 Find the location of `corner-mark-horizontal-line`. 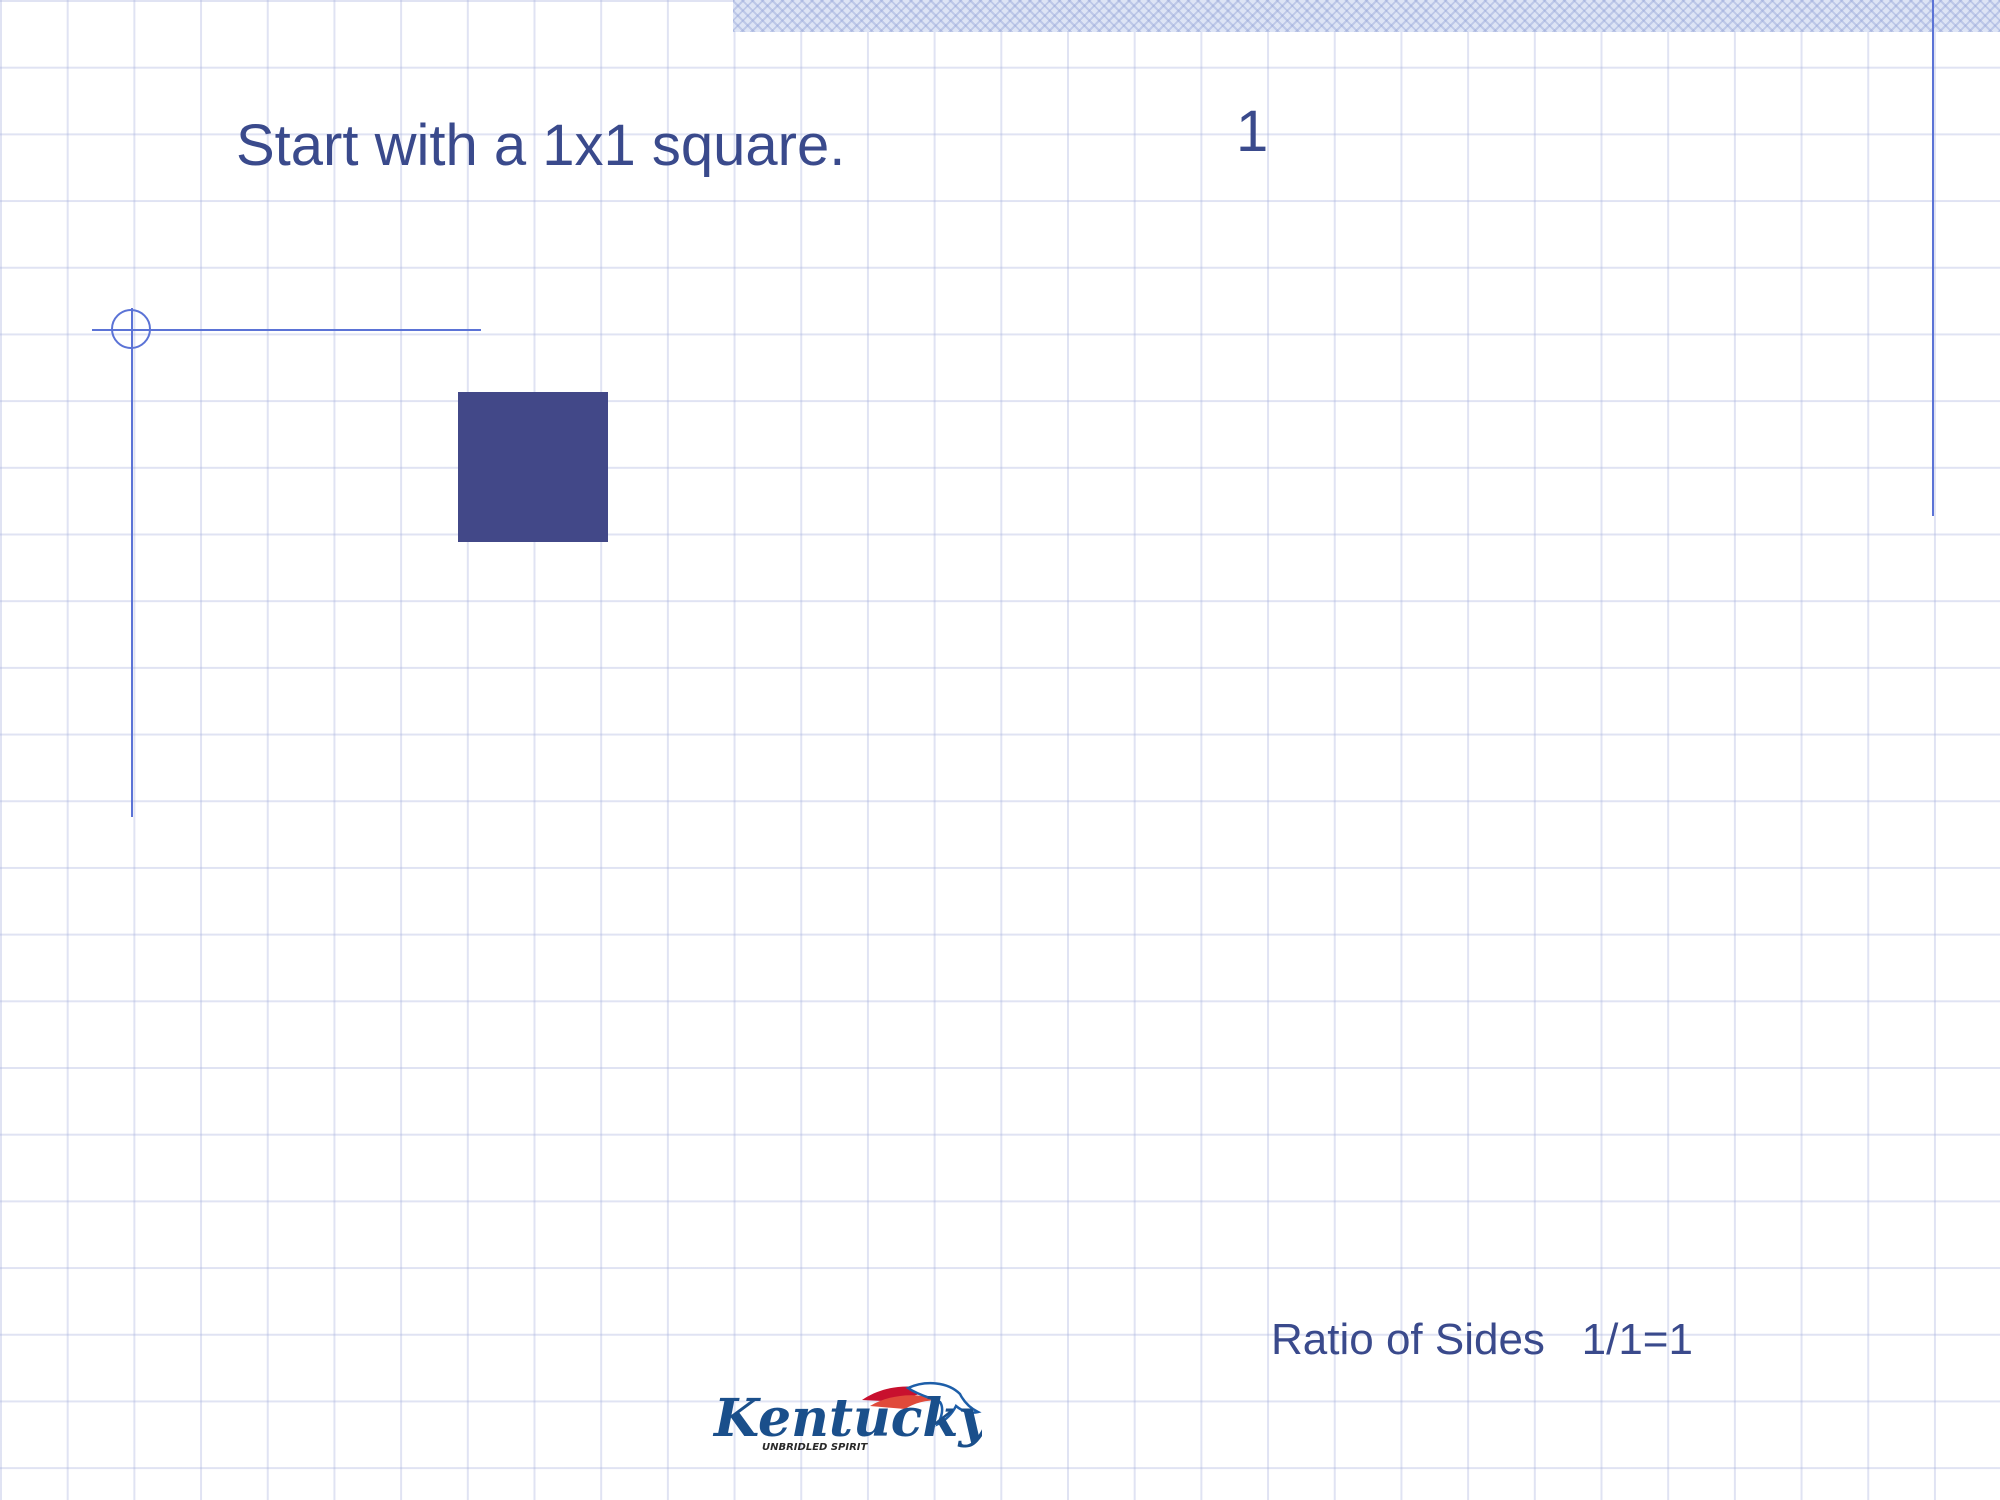

corner-mark-horizontal-line is located at coordinates (286, 330).